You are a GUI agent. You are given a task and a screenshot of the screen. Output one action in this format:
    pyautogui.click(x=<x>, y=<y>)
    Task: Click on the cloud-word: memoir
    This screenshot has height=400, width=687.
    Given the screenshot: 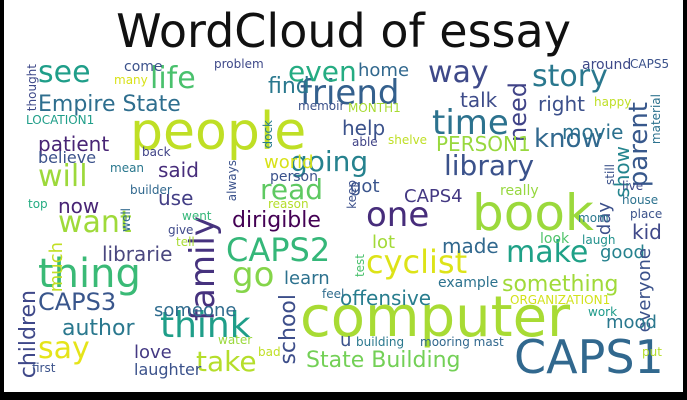 What is the action you would take?
    pyautogui.click(x=321, y=106)
    